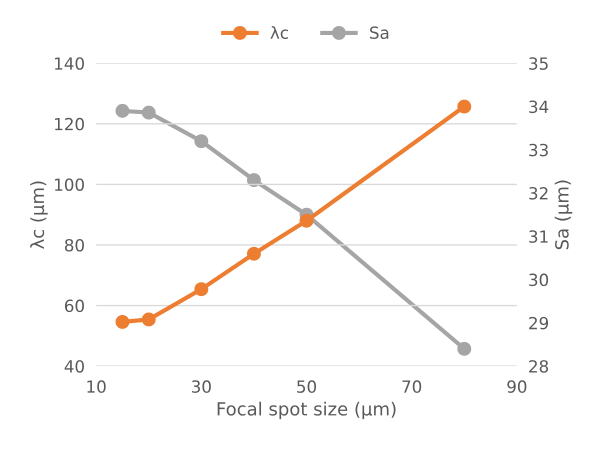  Describe the element at coordinates (69, 124) in the screenshot. I see `y-tick-label: 120` at that location.